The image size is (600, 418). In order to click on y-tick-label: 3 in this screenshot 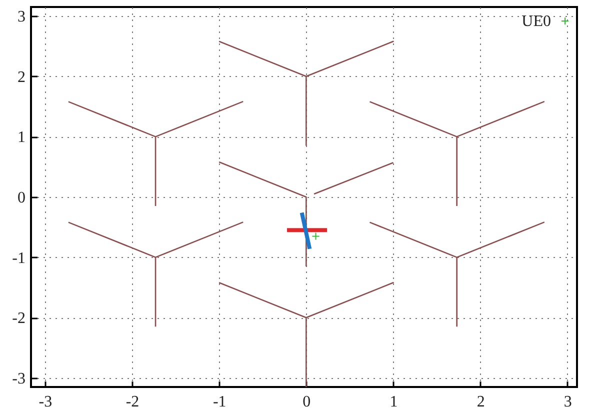, I will do `click(22, 17)`.